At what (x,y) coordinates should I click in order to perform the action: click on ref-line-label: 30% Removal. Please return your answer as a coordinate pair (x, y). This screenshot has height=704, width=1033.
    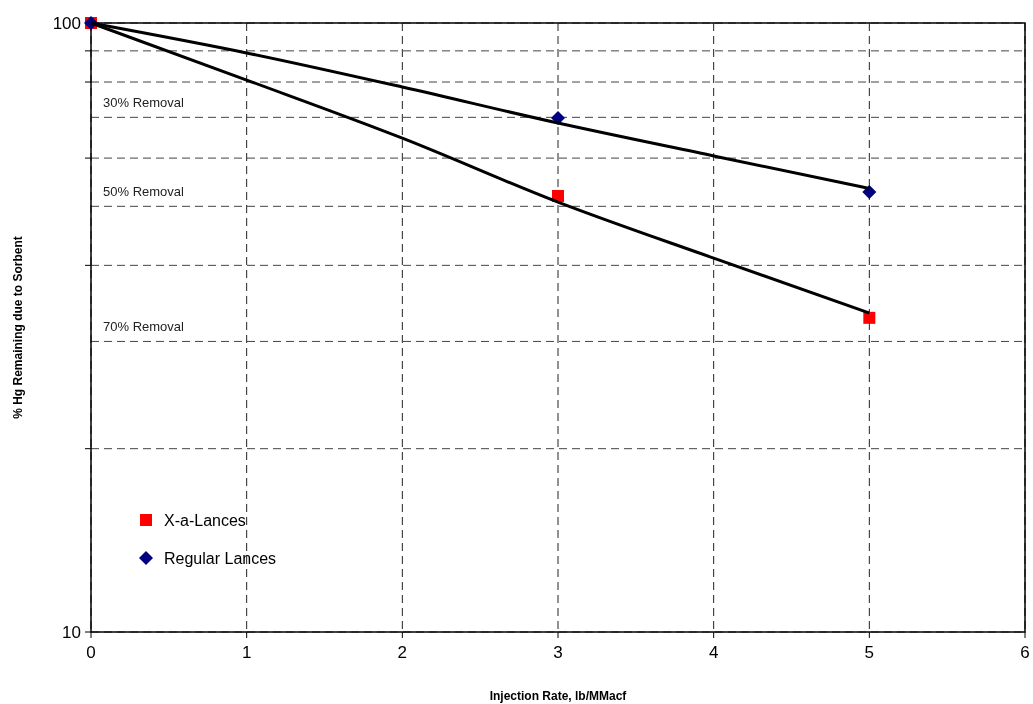
    Looking at the image, I should click on (144, 103).